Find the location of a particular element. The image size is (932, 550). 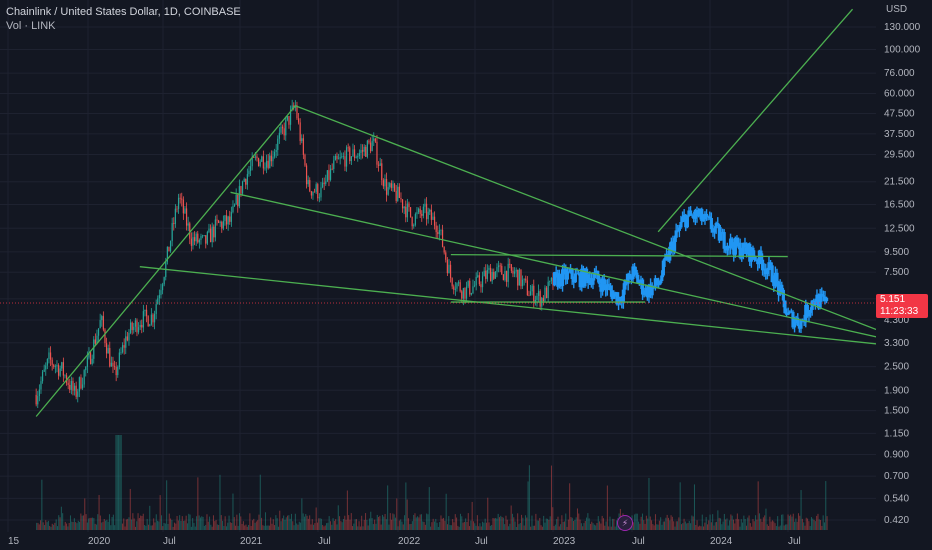

trendline is located at coordinates (515, 306).